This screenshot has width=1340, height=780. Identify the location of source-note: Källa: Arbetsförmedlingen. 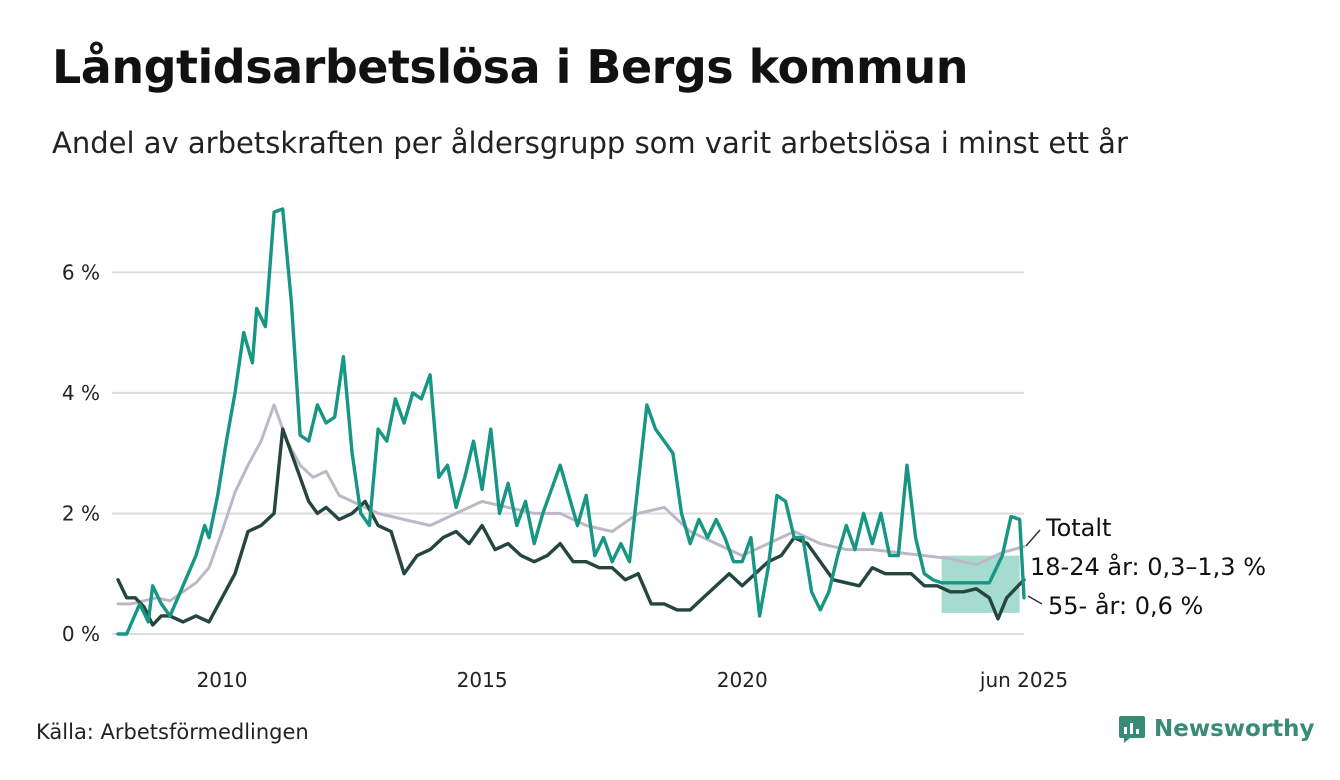
(172, 732).